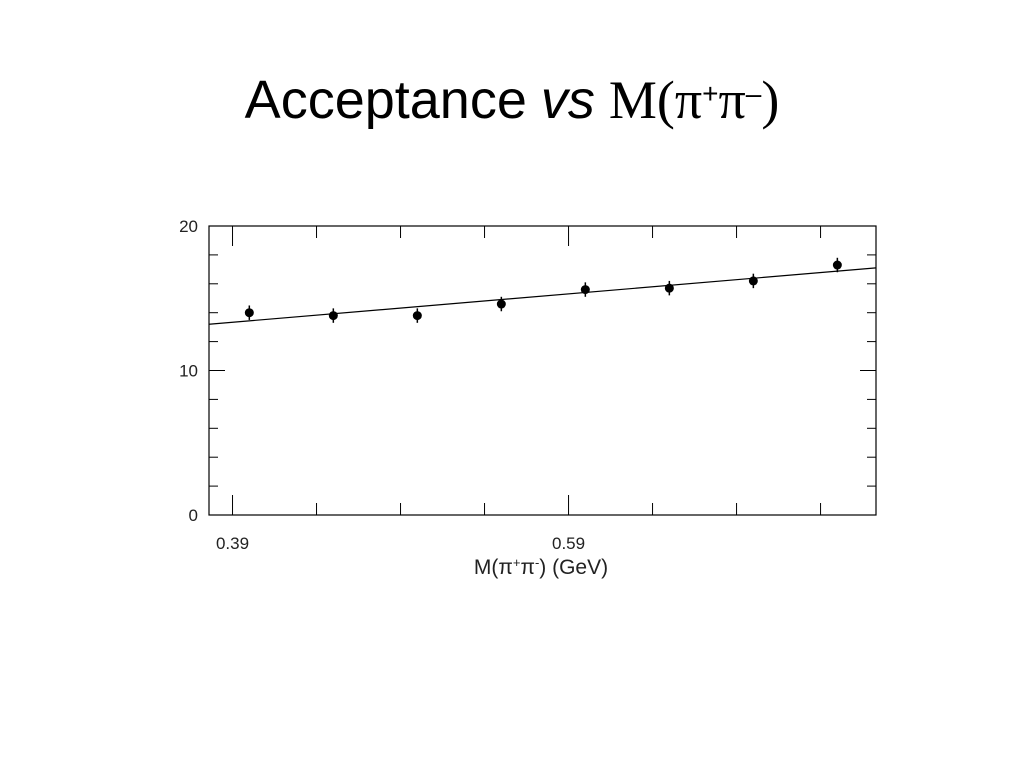  What do you see at coordinates (188, 371) in the screenshot?
I see `y-tick-label: 10` at bounding box center [188, 371].